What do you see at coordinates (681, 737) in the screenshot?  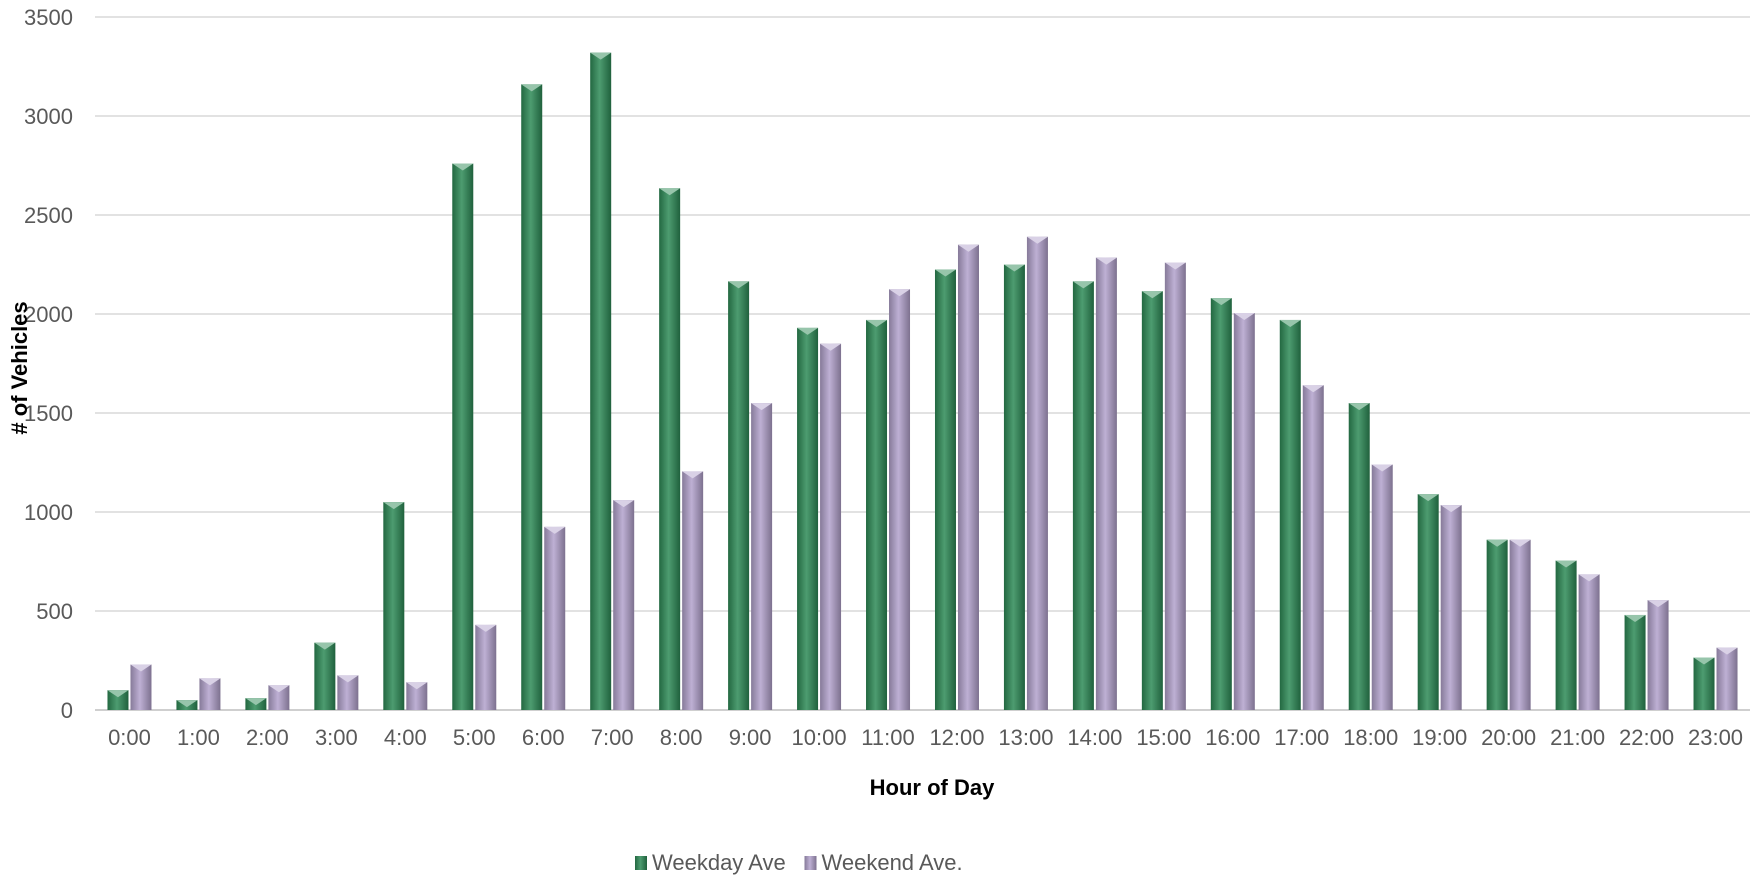 I see `x-tick-label: 8:00` at bounding box center [681, 737].